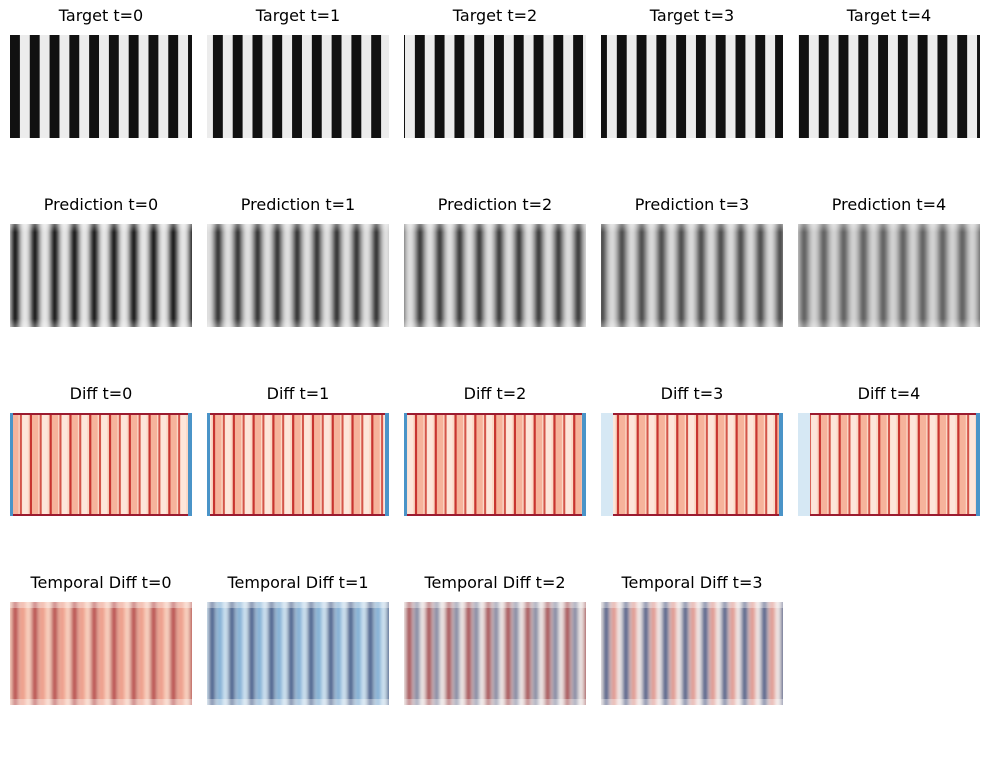 This screenshot has height=761, width=990. Describe the element at coordinates (495, 204) in the screenshot. I see `panel-title: Prediction t=2` at that location.